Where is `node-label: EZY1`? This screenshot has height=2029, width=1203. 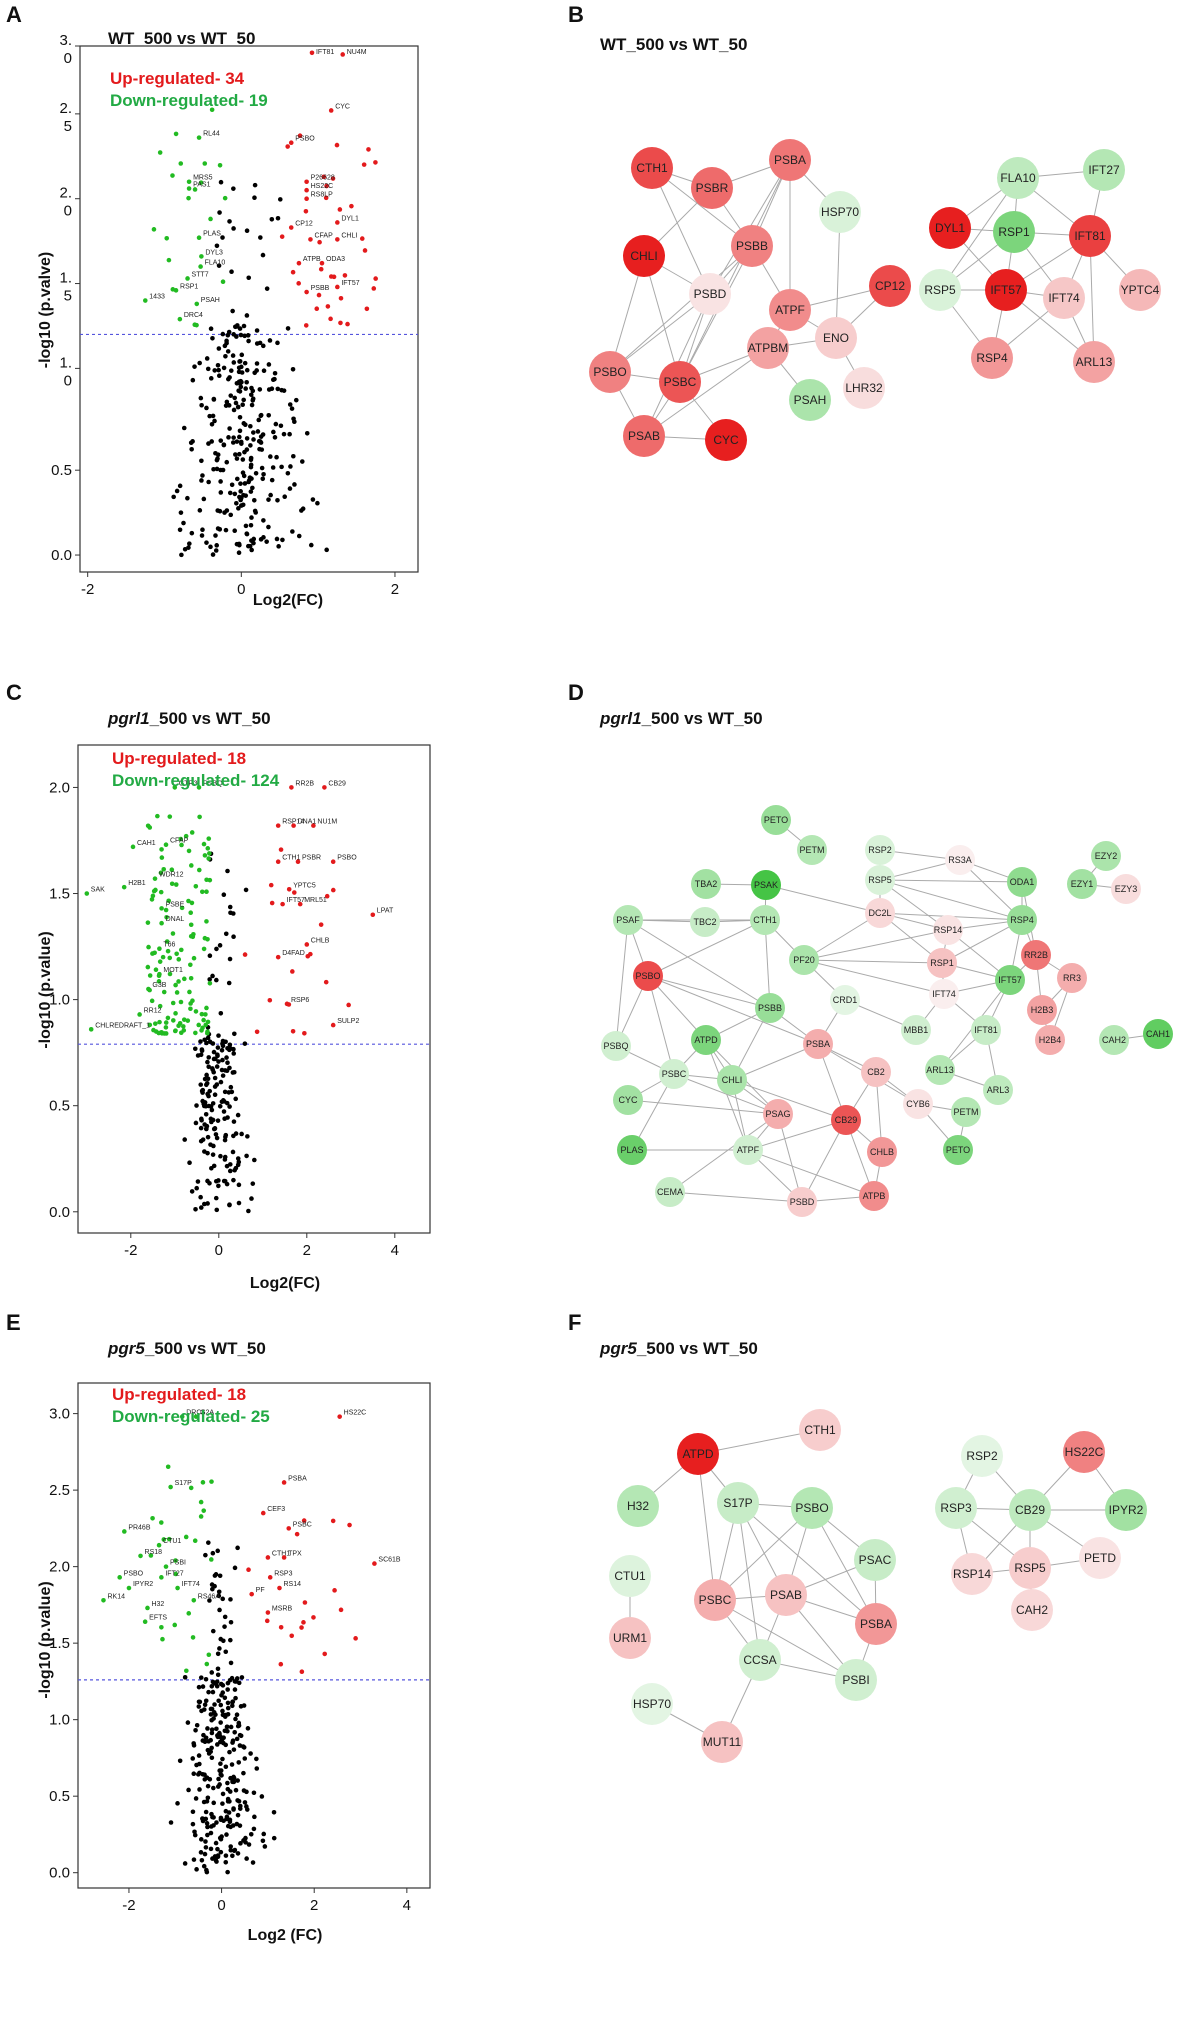
node-label: EZY1 is located at coordinates (1082, 884).